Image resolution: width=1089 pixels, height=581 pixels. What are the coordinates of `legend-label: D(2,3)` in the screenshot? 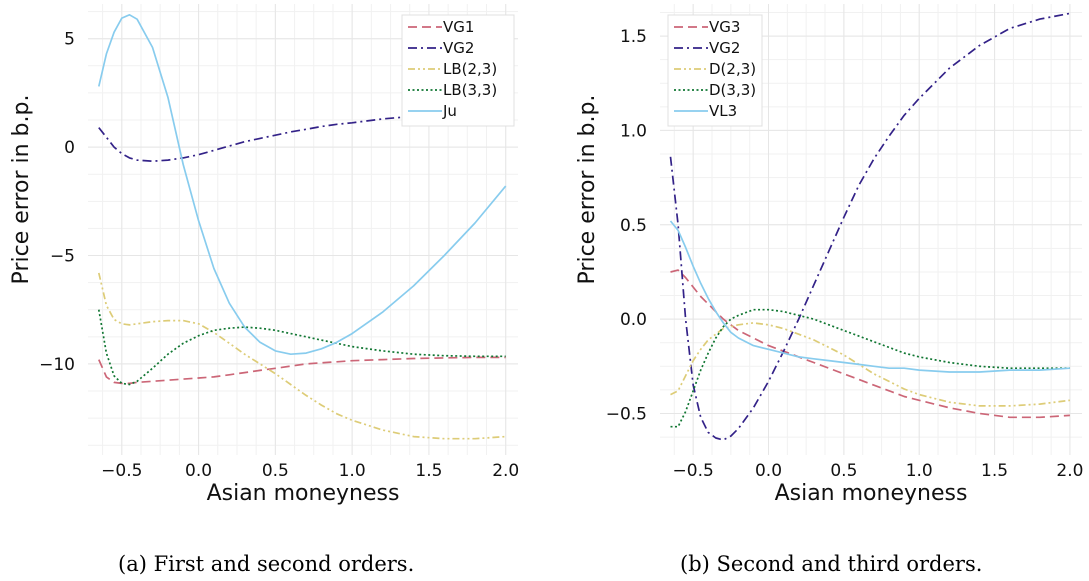 It's located at (732, 69).